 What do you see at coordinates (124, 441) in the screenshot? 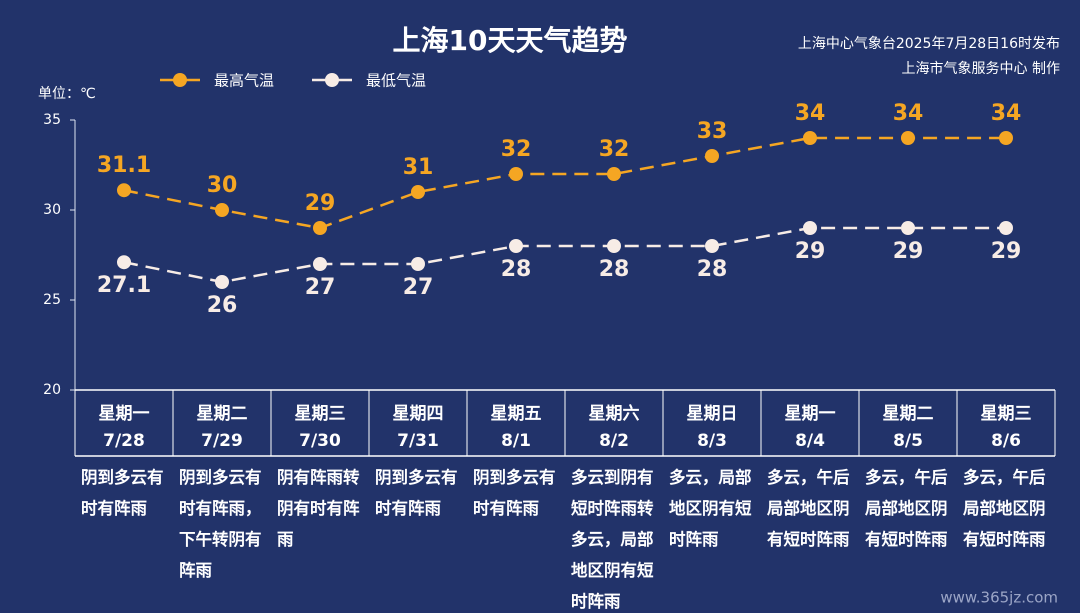
I see `date-label: 7/28` at bounding box center [124, 441].